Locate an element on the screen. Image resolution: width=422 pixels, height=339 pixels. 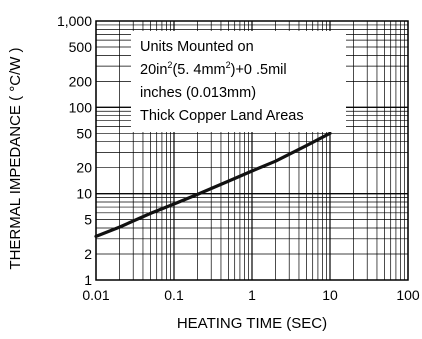
y-tick-label: 2 is located at coordinates (88, 254).